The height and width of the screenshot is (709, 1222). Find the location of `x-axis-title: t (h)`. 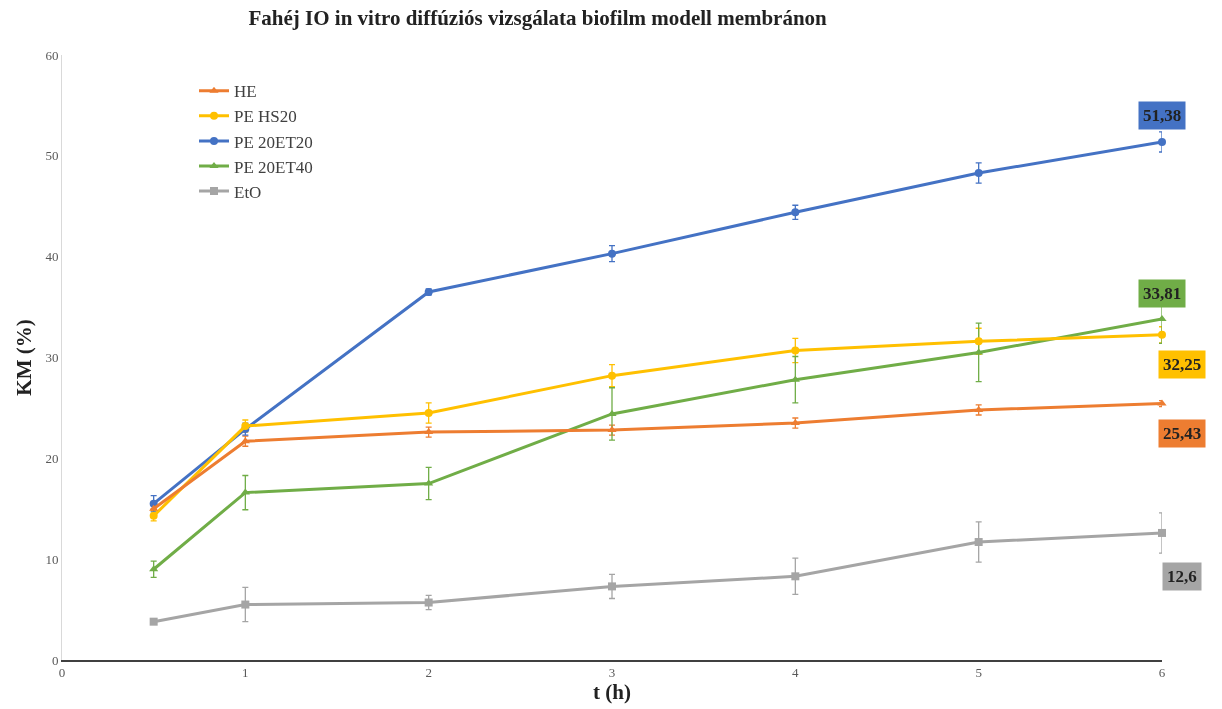

x-axis-title: t (h) is located at coordinates (612, 692).